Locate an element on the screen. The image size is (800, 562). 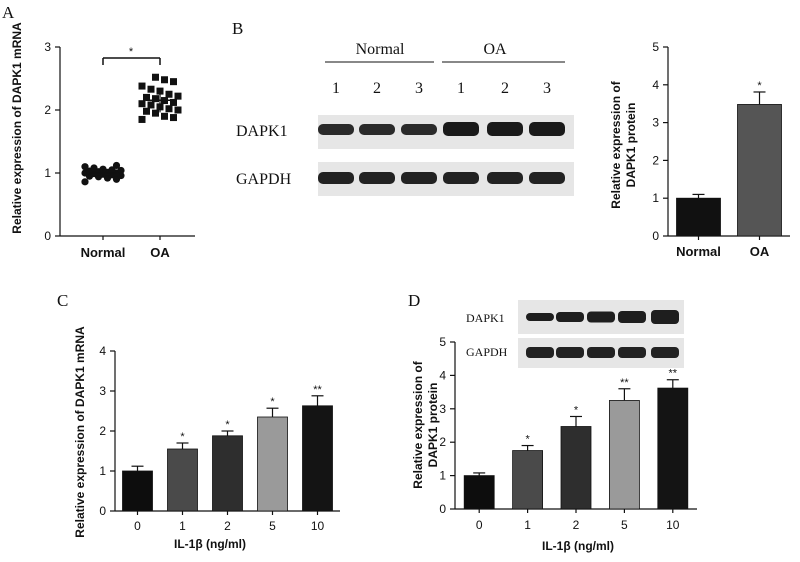
panel-c-x-tick-label: 1 is located at coordinates (182, 526).